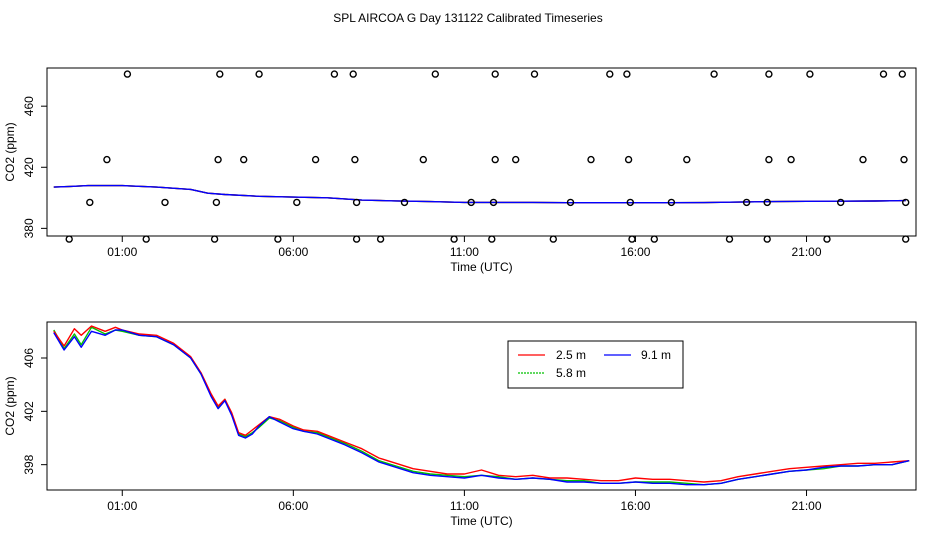  I want to click on x-tick-label: 06:00, so click(293, 506).